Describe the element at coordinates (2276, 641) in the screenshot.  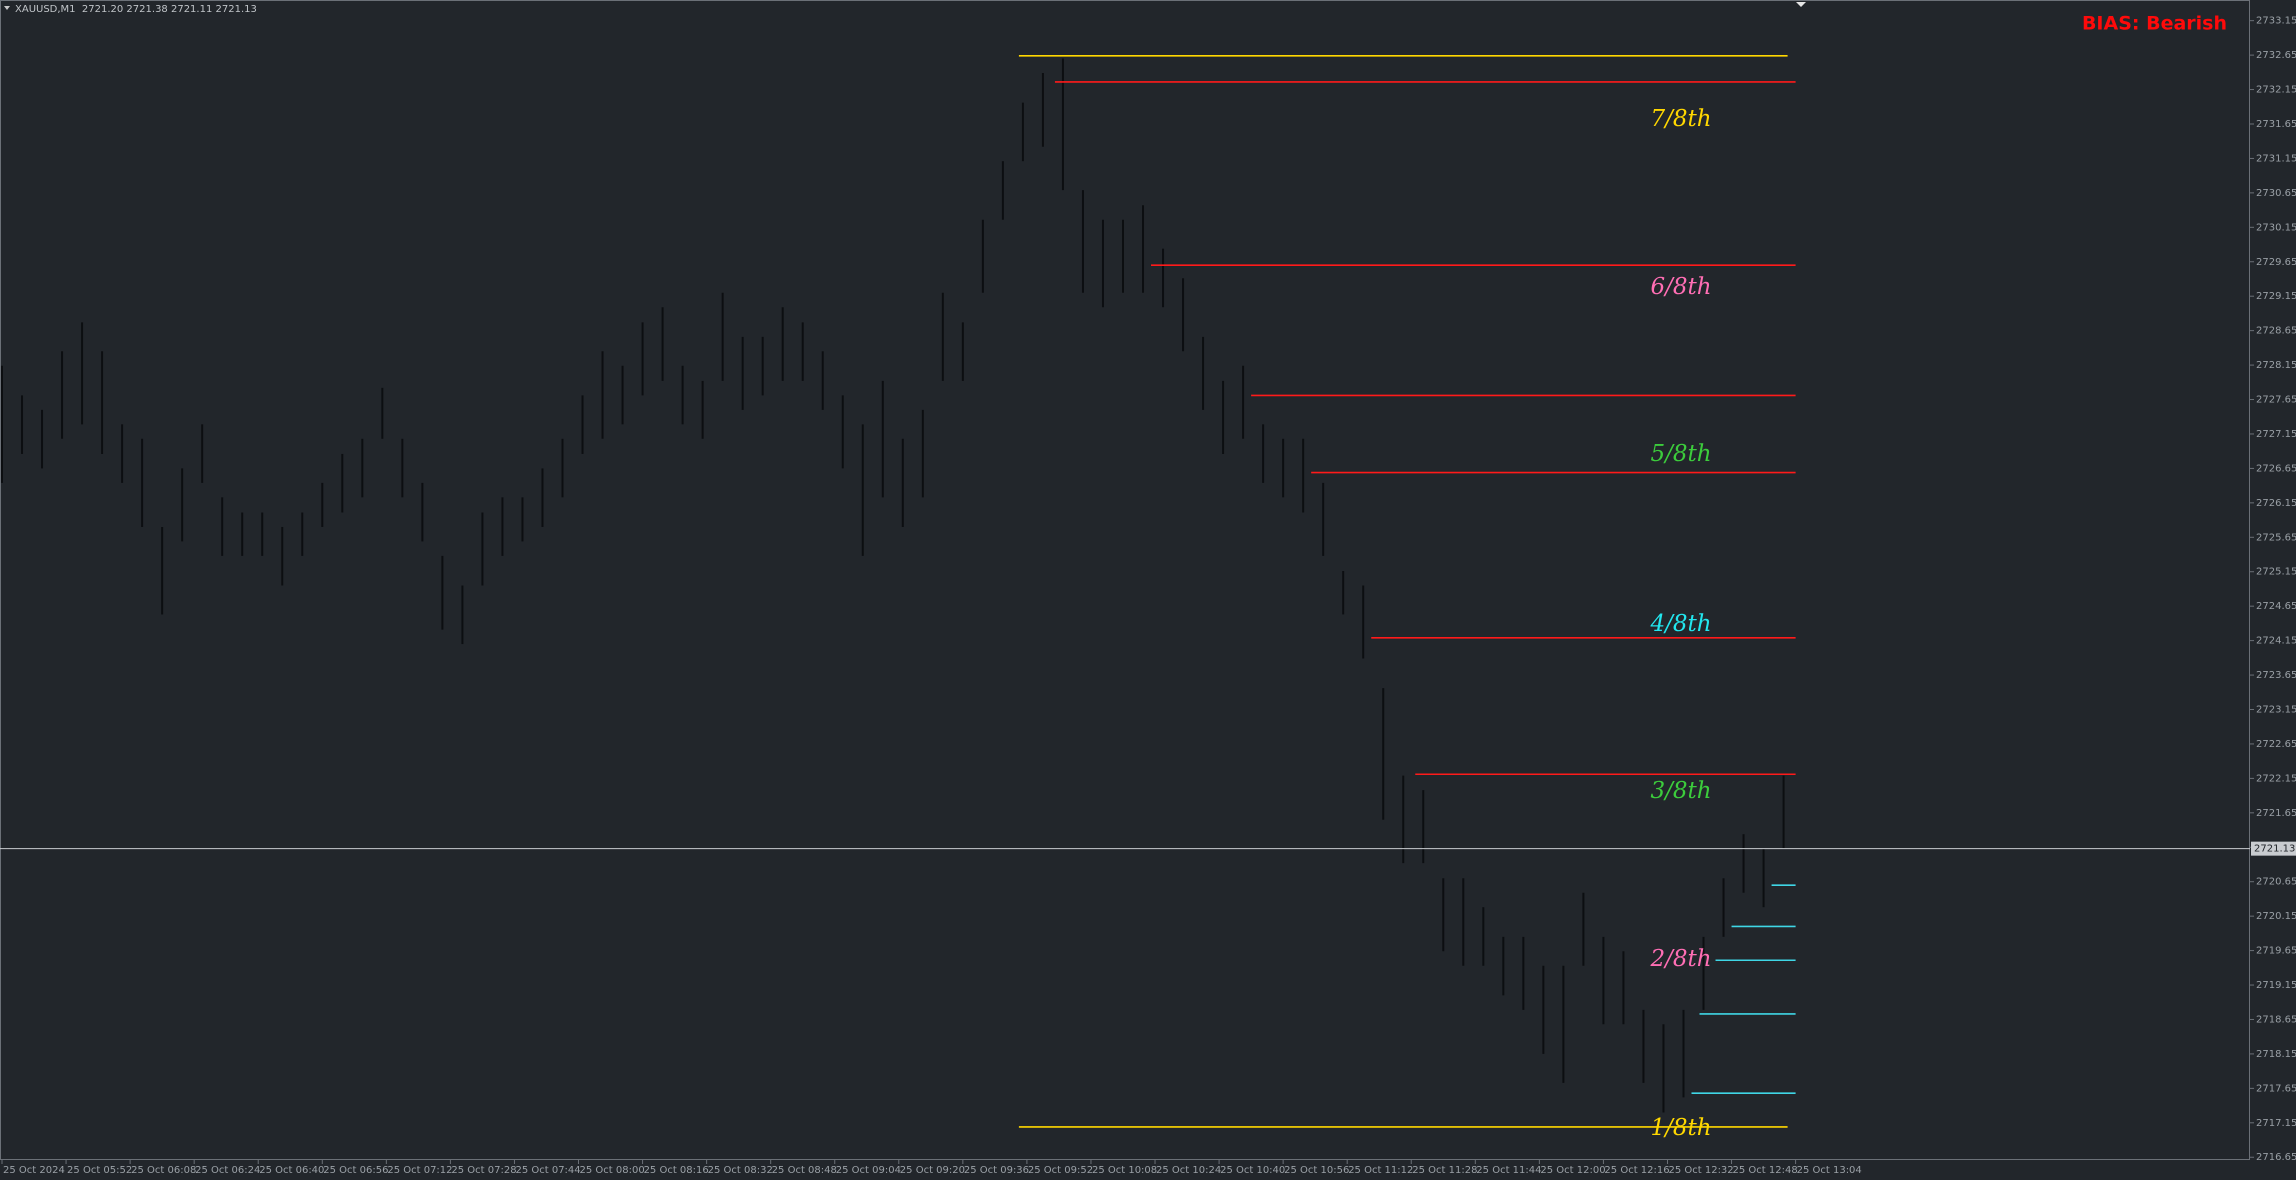
I see `y-tick-label: 2724.15` at that location.